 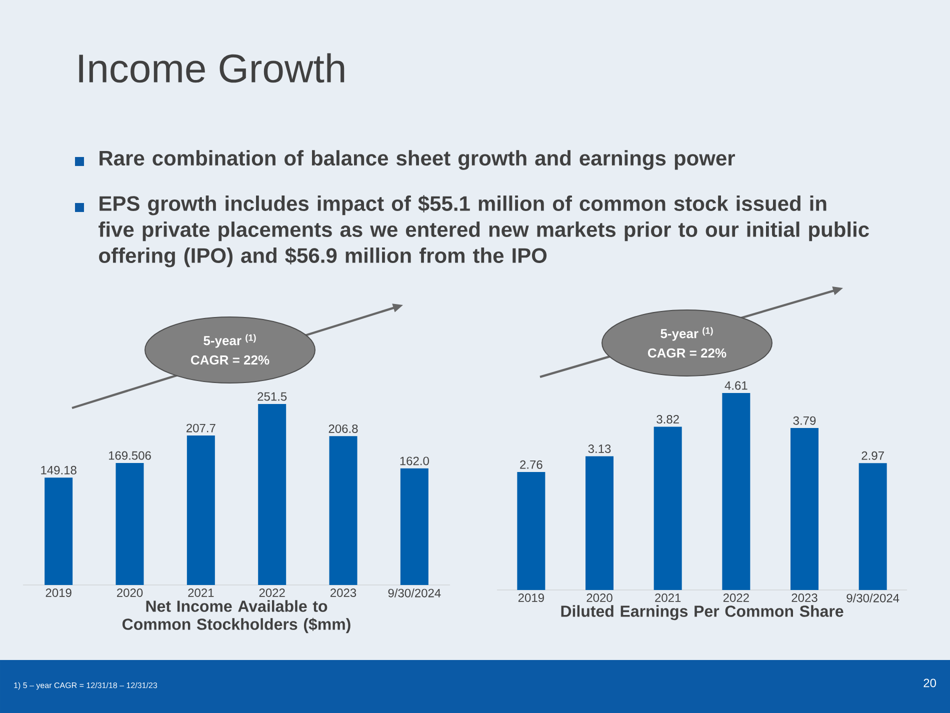 I want to click on data-label: 3.82, so click(x=667, y=419).